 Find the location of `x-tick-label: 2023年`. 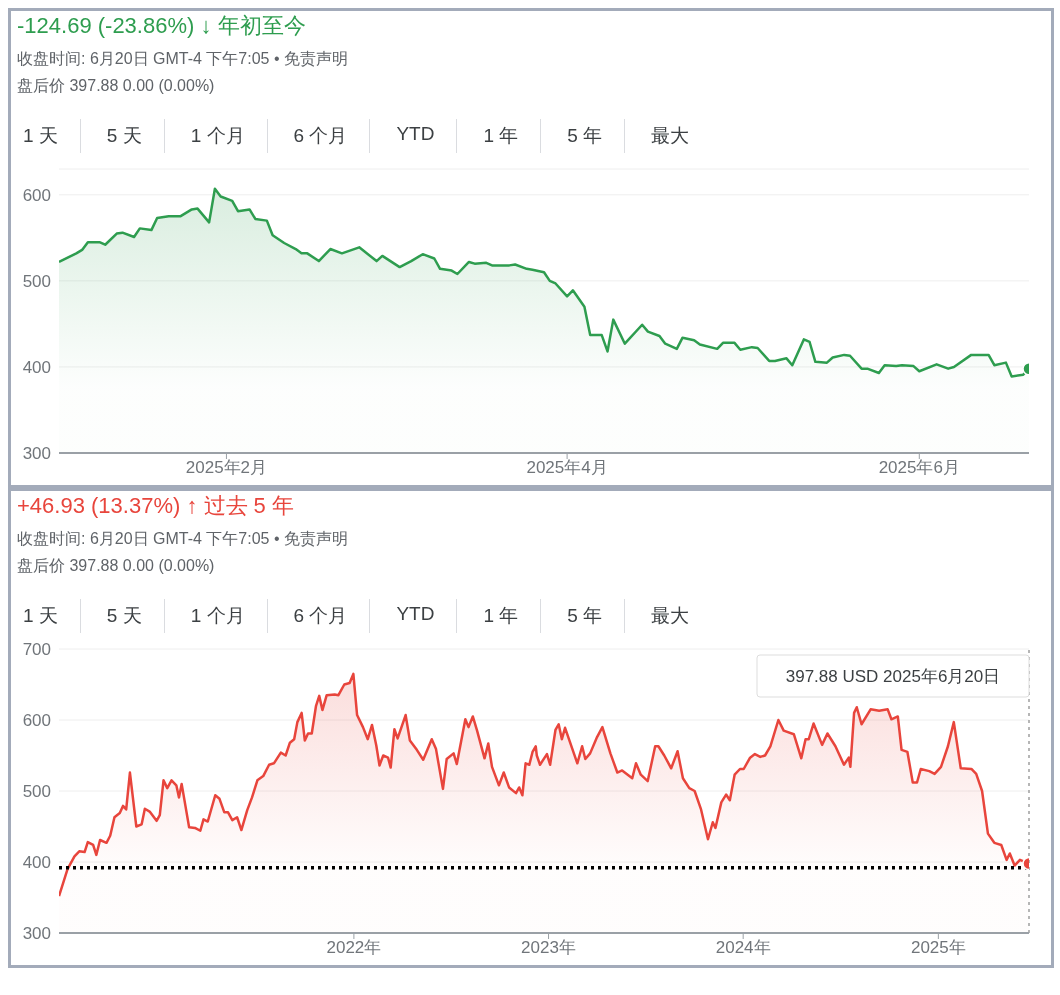

x-tick-label: 2023年 is located at coordinates (548, 948).